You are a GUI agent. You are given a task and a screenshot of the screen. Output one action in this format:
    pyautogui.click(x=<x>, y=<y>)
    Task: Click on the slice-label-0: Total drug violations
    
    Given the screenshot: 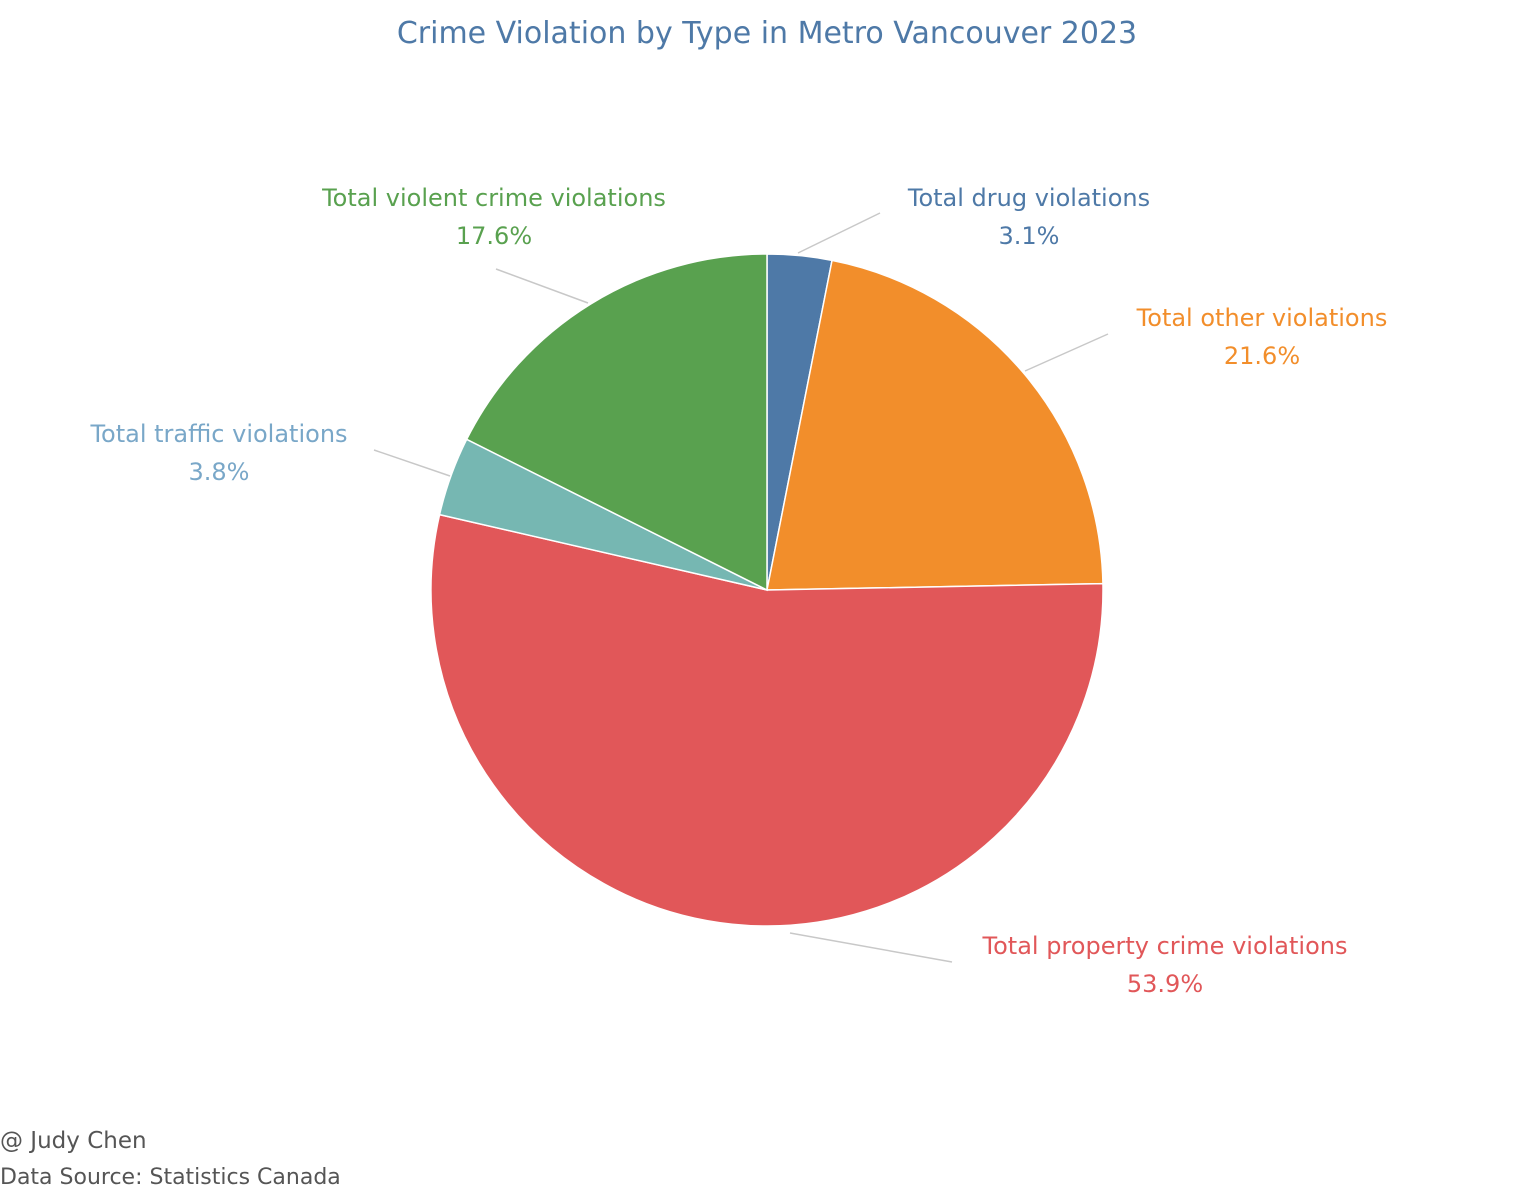 What is the action you would take?
    pyautogui.click(x=1028, y=198)
    